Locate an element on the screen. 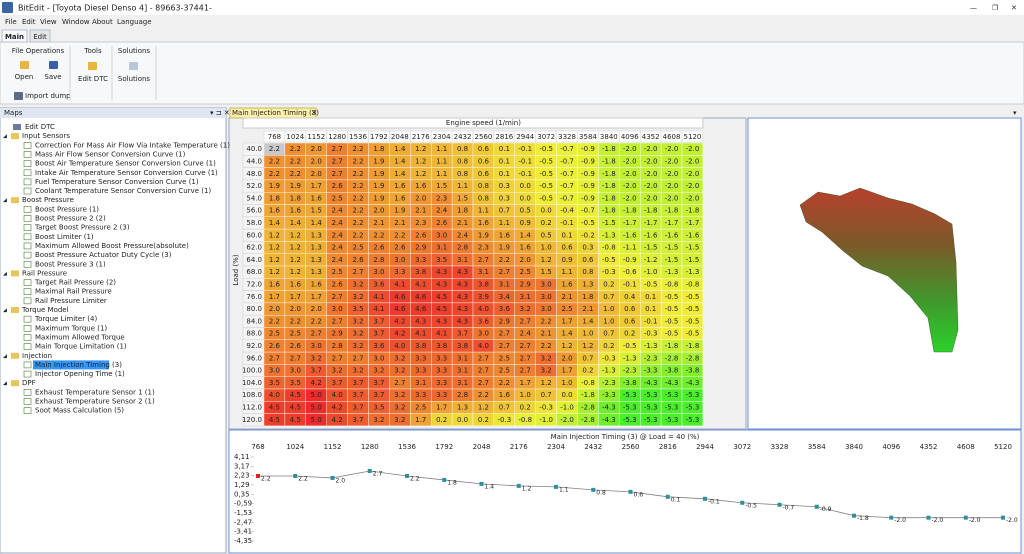 The width and height of the screenshot is (1024, 554). minimize-button: — is located at coordinates (973, 8).